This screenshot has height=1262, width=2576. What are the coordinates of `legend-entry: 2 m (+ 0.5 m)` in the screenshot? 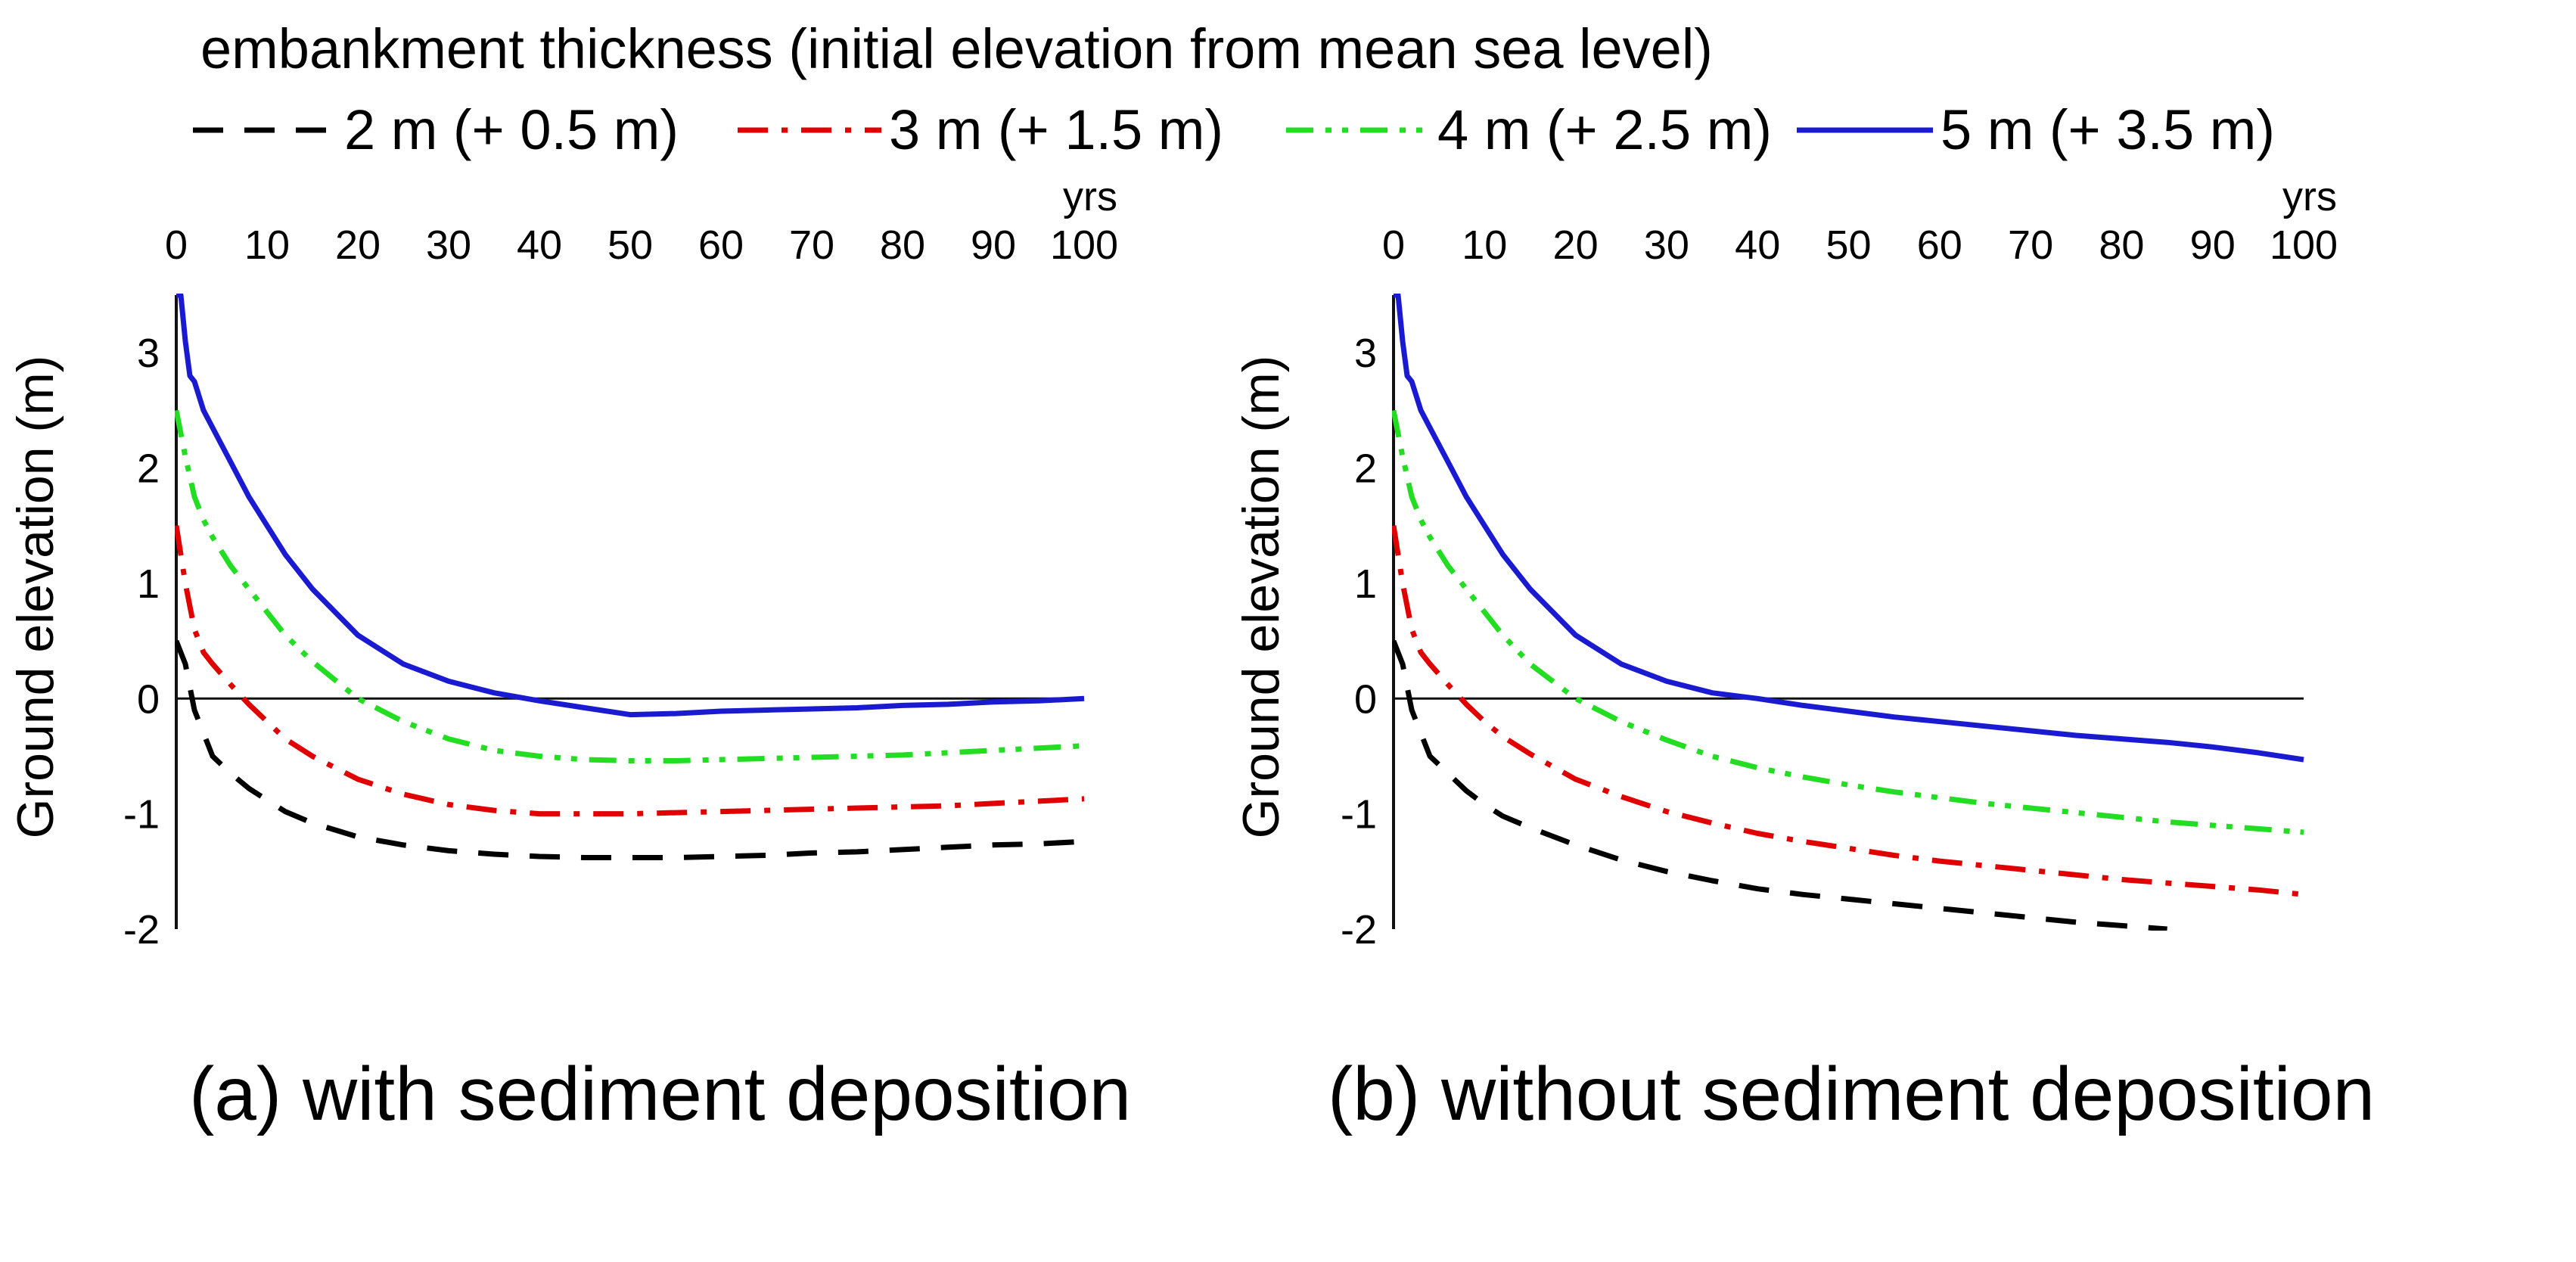 It's located at (436, 129).